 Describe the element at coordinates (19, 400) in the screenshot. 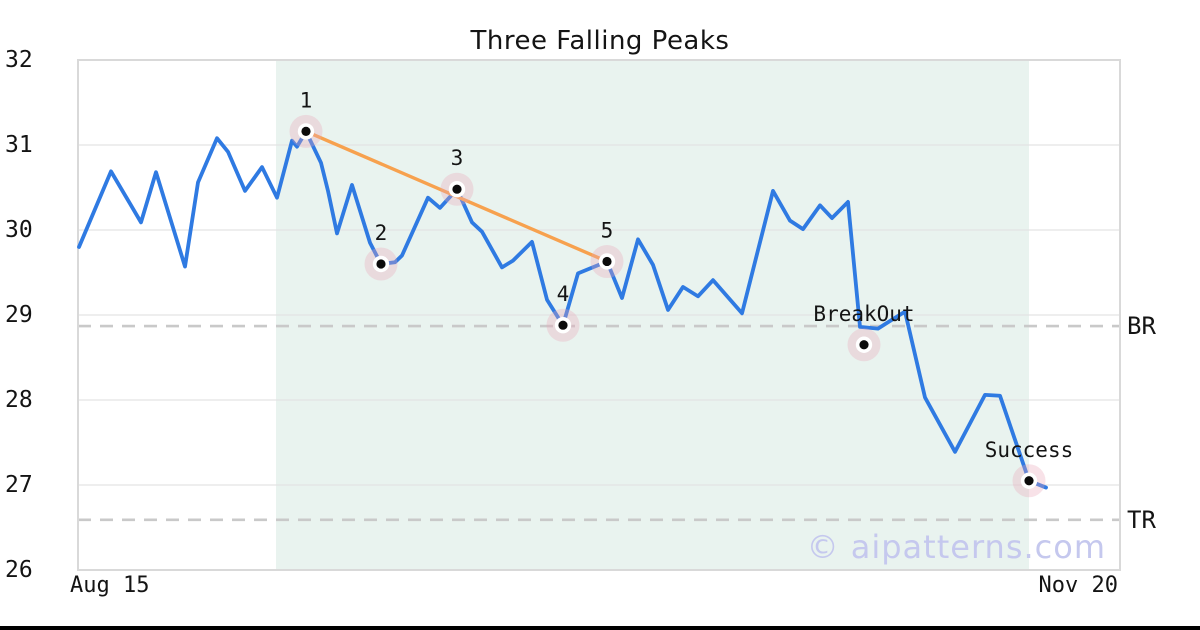

I see `y-tick-label-28: 28` at that location.